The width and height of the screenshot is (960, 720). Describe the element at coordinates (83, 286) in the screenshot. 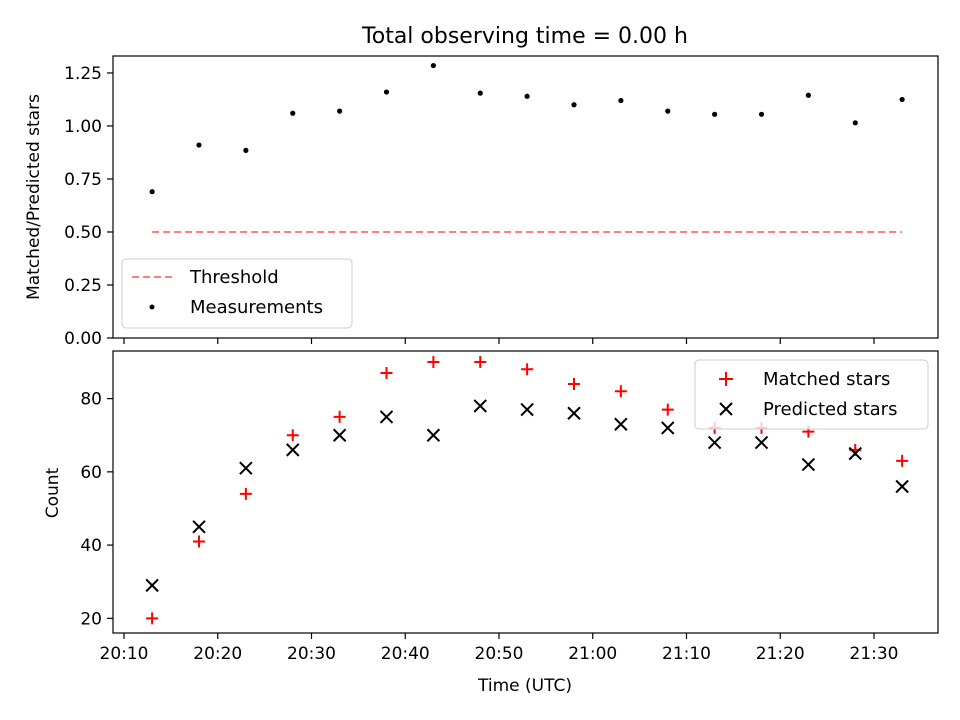

I see `y-tick-label: 0.25` at that location.